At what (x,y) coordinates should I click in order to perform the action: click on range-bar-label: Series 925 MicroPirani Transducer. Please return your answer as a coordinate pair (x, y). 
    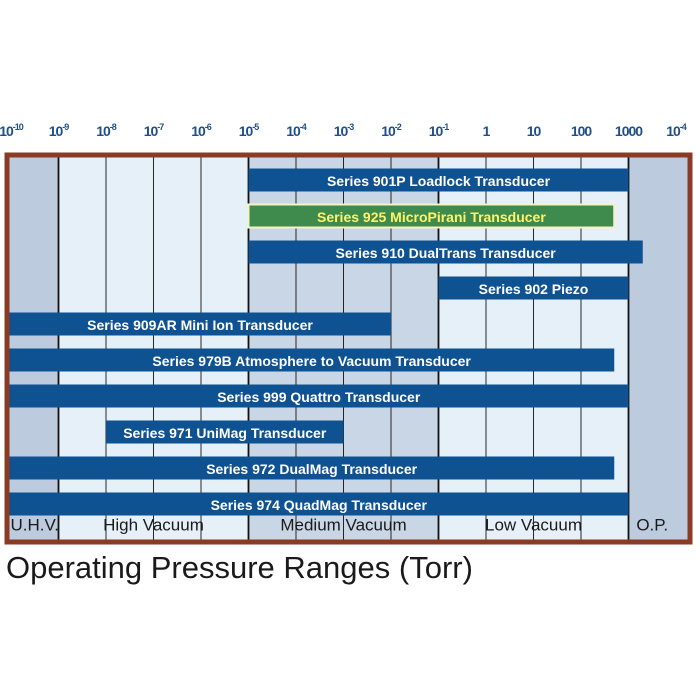
    Looking at the image, I should click on (431, 217).